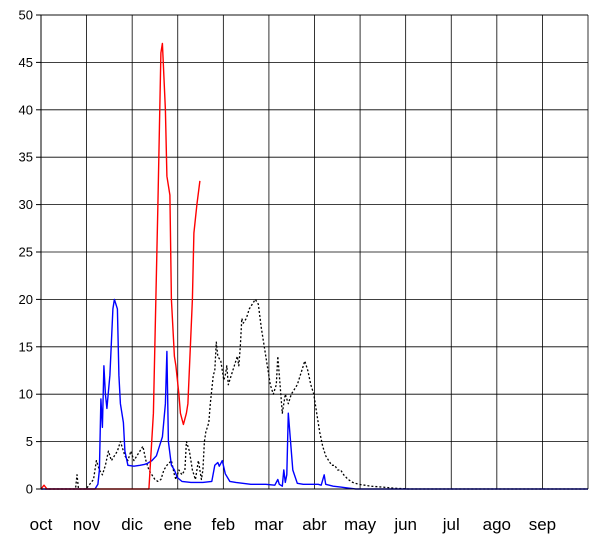 This screenshot has width=590, height=536. I want to click on x-tick-label: jun, so click(405, 524).